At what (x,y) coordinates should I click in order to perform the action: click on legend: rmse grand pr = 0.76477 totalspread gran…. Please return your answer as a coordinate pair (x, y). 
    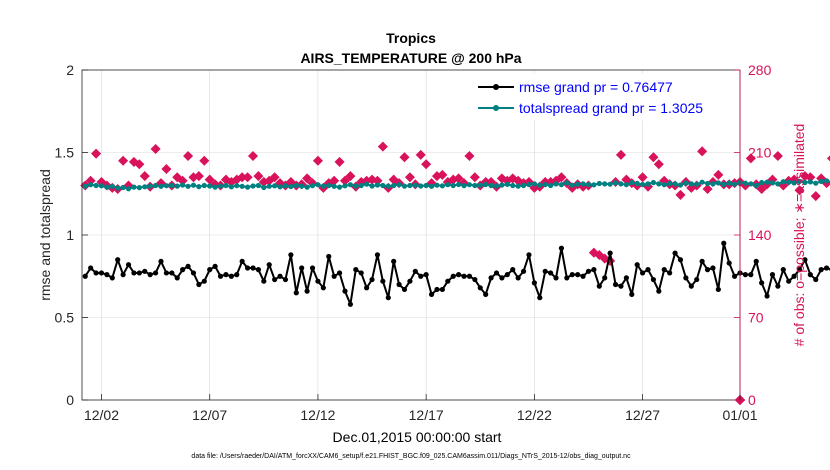
    Looking at the image, I should click on (602, 97).